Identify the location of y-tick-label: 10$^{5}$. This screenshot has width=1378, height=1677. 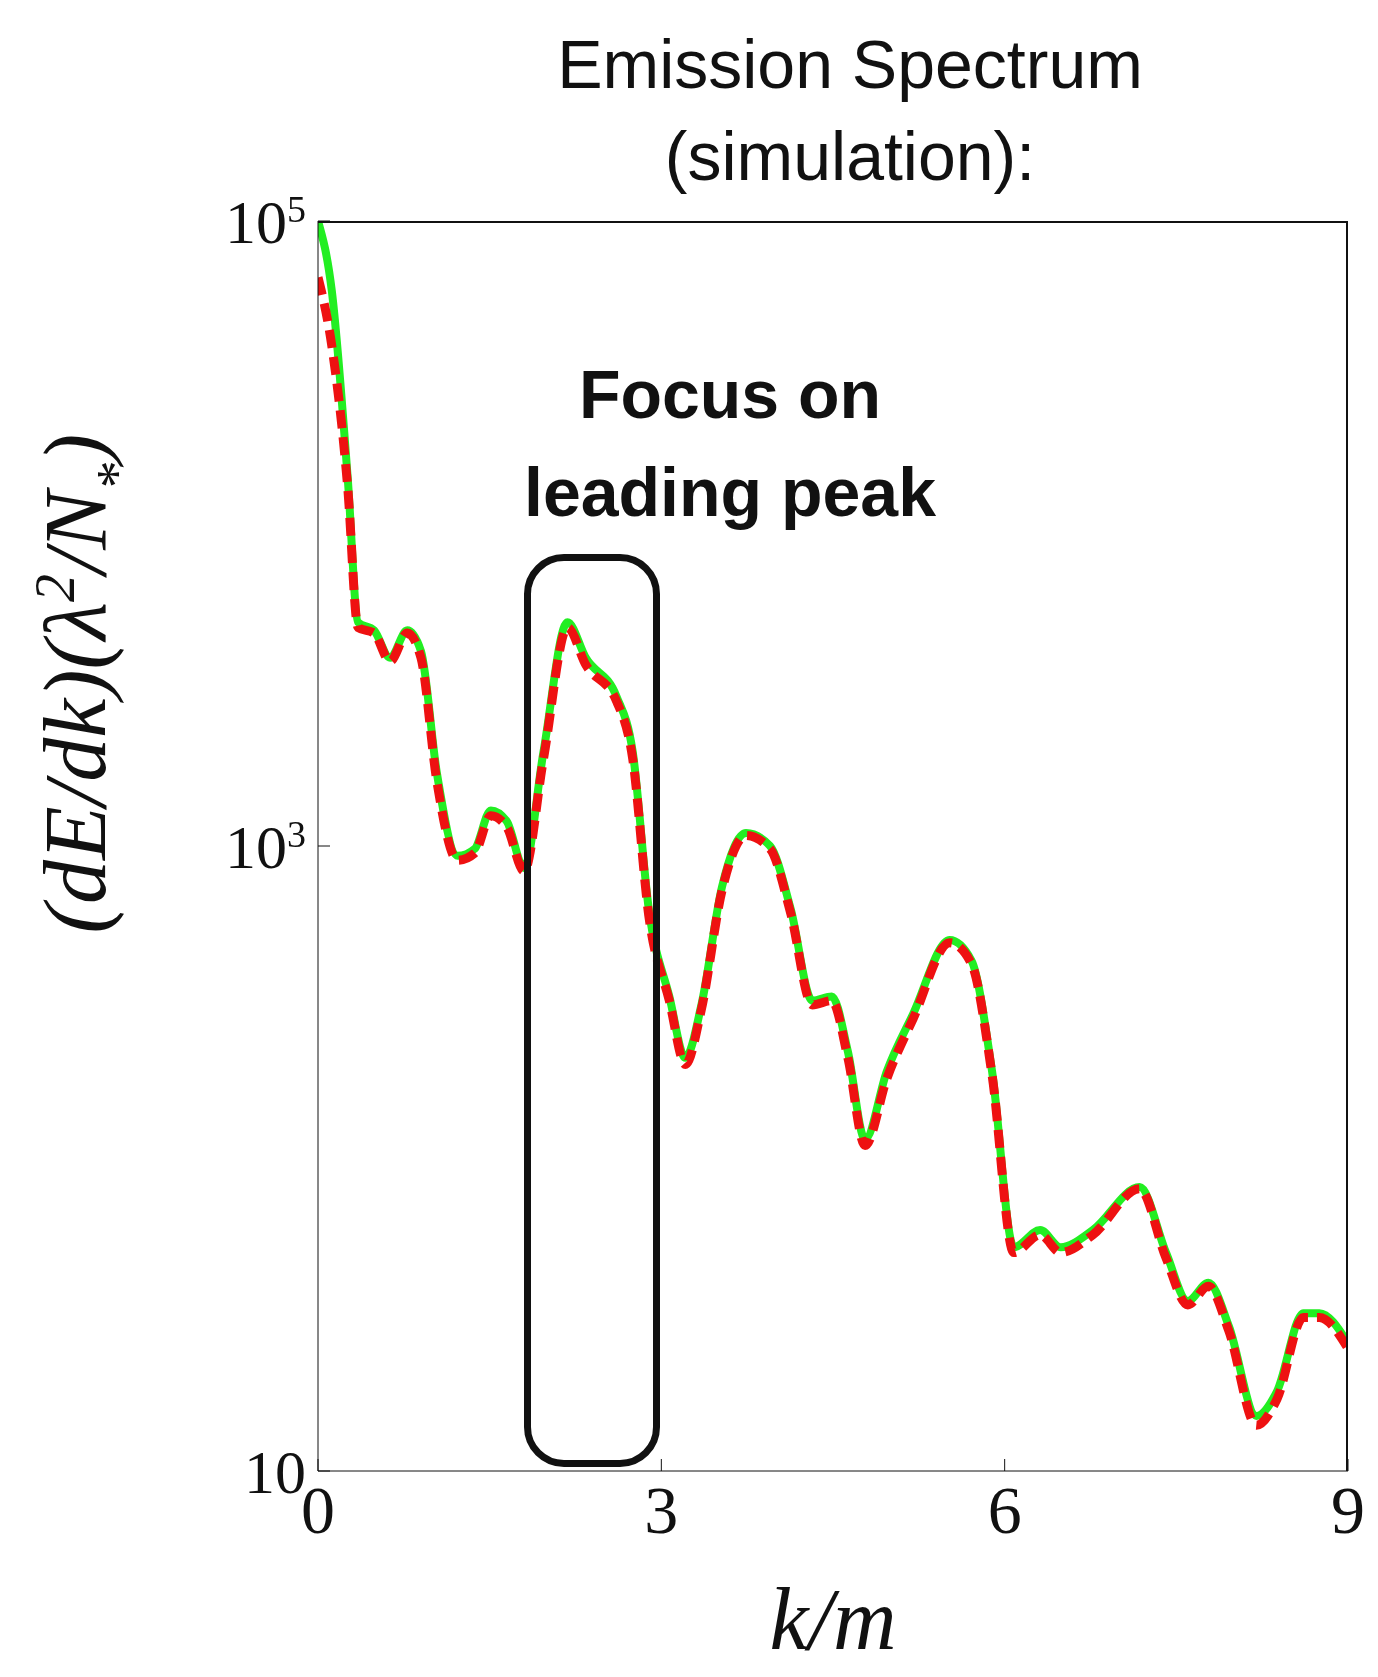
(265, 222).